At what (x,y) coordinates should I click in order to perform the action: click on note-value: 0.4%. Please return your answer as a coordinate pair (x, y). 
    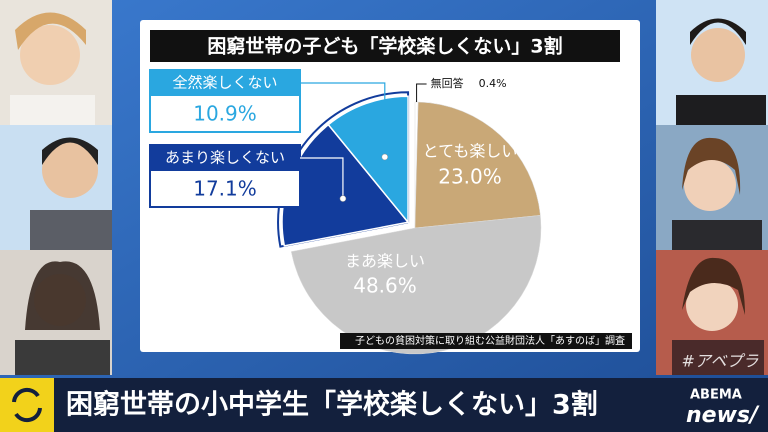
    Looking at the image, I should click on (493, 83).